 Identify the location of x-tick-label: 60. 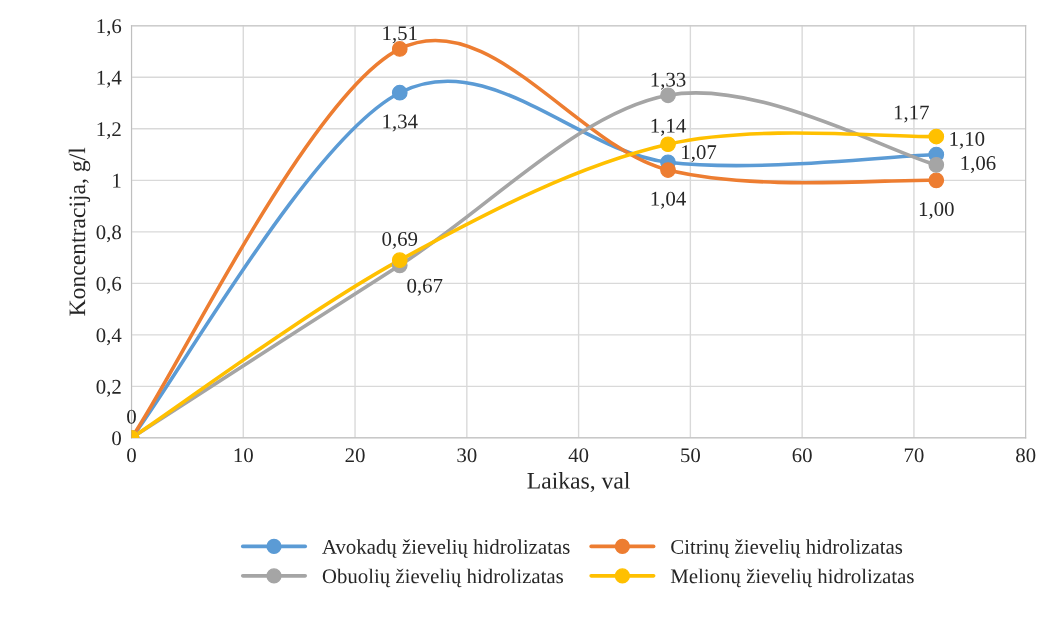
(802, 455).